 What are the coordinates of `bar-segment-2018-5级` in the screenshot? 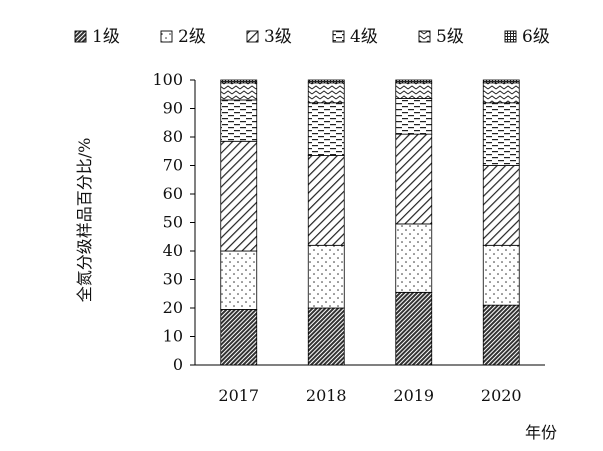 It's located at (326, 93).